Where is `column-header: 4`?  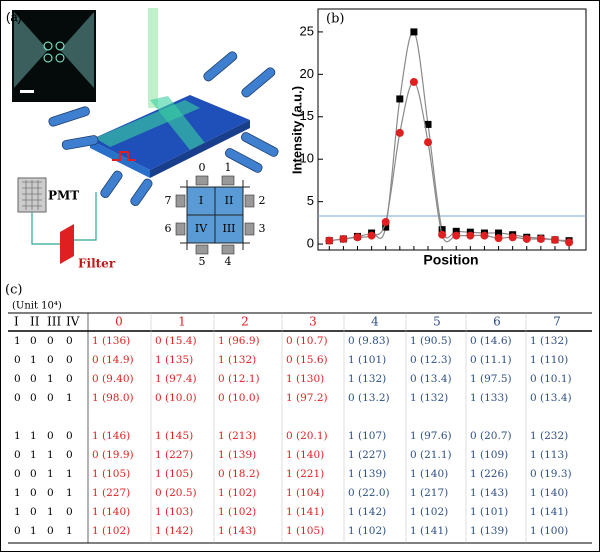
column-header: 4 is located at coordinates (375, 322).